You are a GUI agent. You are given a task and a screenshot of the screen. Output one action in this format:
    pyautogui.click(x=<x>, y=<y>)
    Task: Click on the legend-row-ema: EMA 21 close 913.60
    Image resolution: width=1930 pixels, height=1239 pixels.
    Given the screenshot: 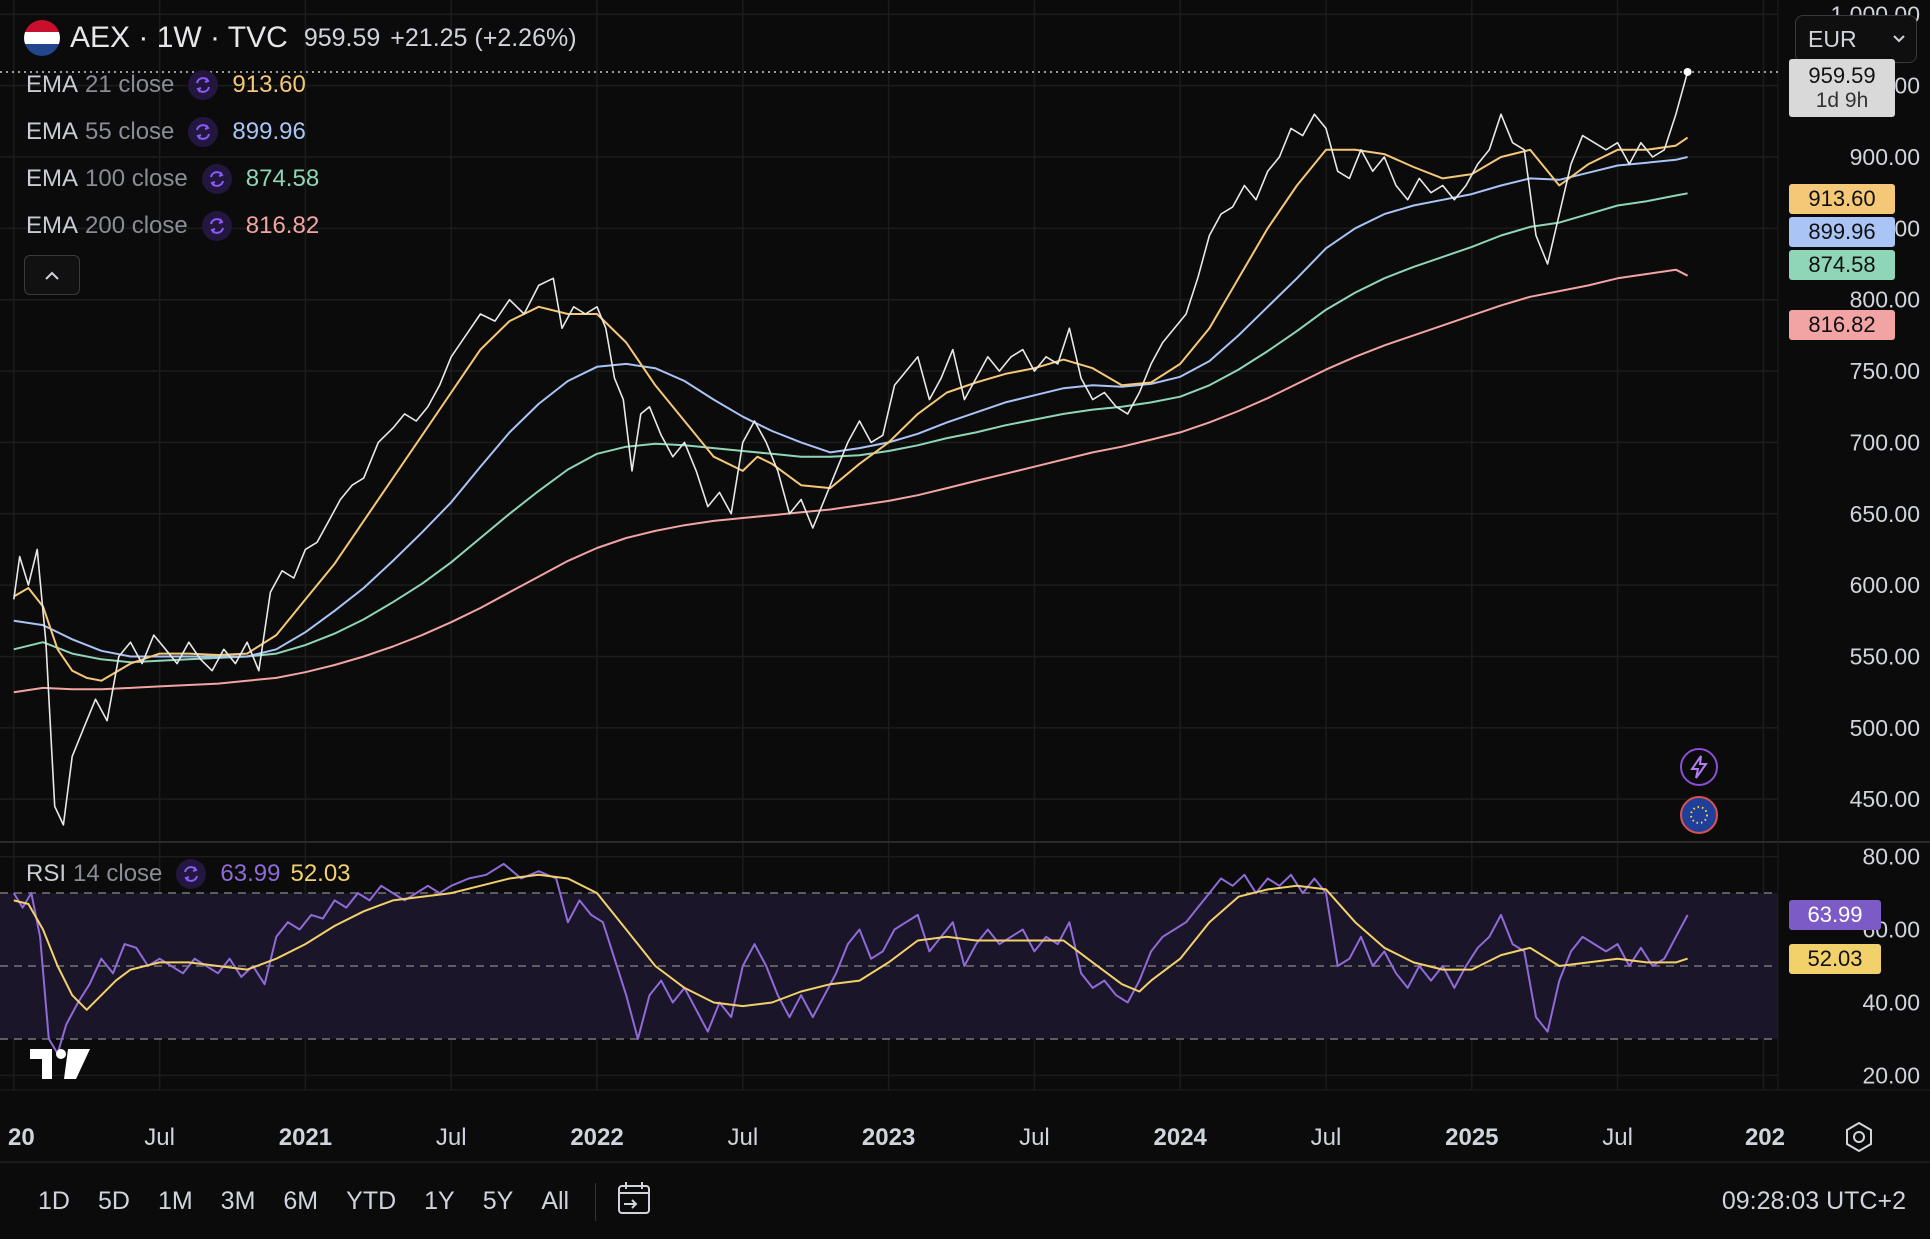 What is the action you would take?
    pyautogui.click(x=166, y=85)
    